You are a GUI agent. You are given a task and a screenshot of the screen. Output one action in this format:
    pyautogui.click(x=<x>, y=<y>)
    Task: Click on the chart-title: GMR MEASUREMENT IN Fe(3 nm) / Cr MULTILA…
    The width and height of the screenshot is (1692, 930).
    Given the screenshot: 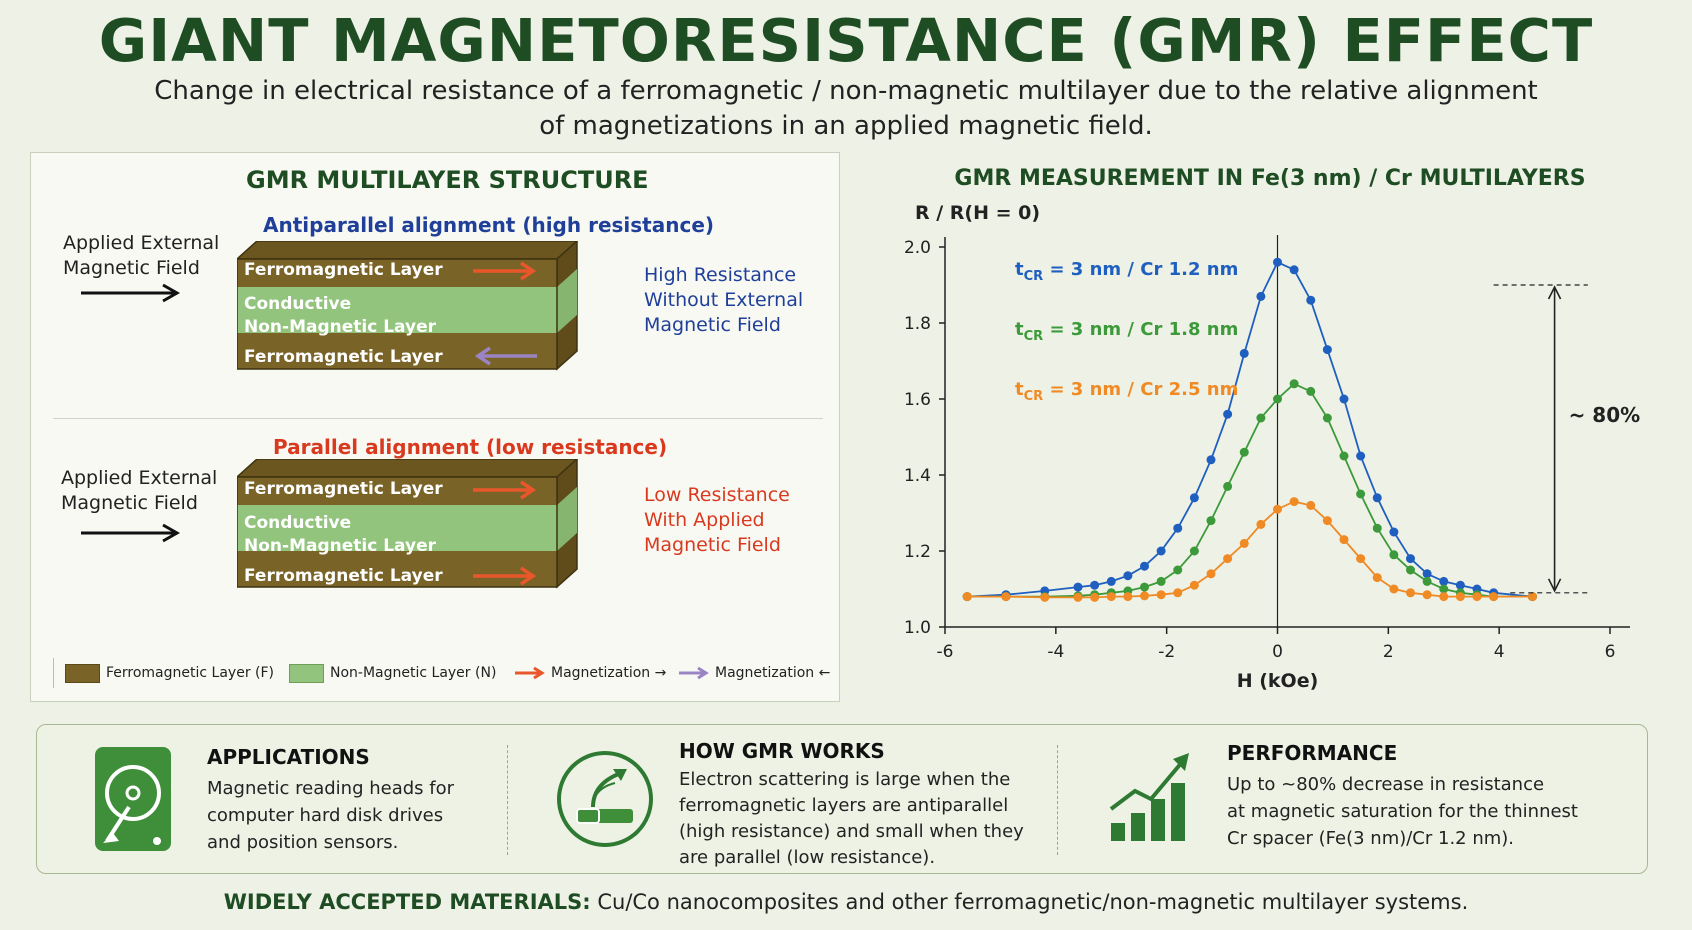 What is the action you would take?
    pyautogui.click(x=1270, y=178)
    